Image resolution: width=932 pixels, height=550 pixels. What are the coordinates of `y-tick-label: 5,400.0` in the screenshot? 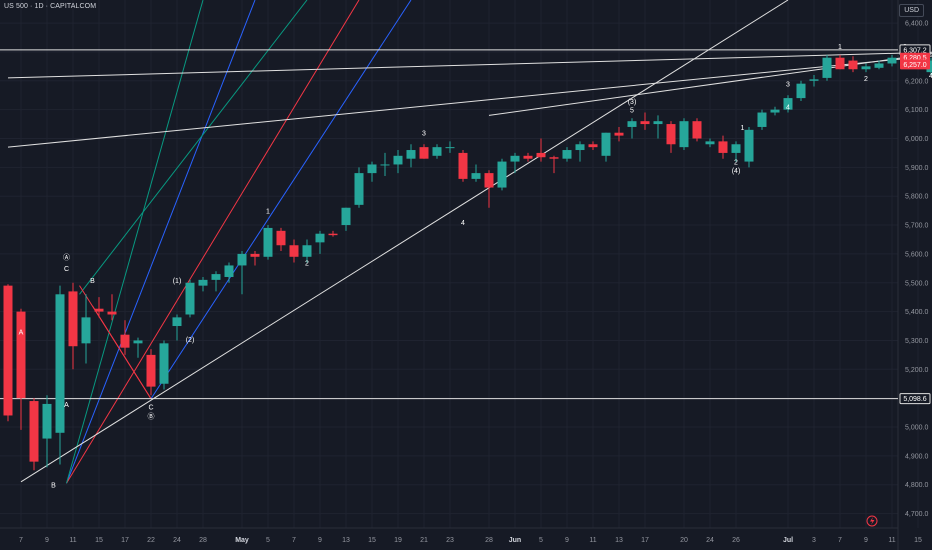 It's located at (916, 312).